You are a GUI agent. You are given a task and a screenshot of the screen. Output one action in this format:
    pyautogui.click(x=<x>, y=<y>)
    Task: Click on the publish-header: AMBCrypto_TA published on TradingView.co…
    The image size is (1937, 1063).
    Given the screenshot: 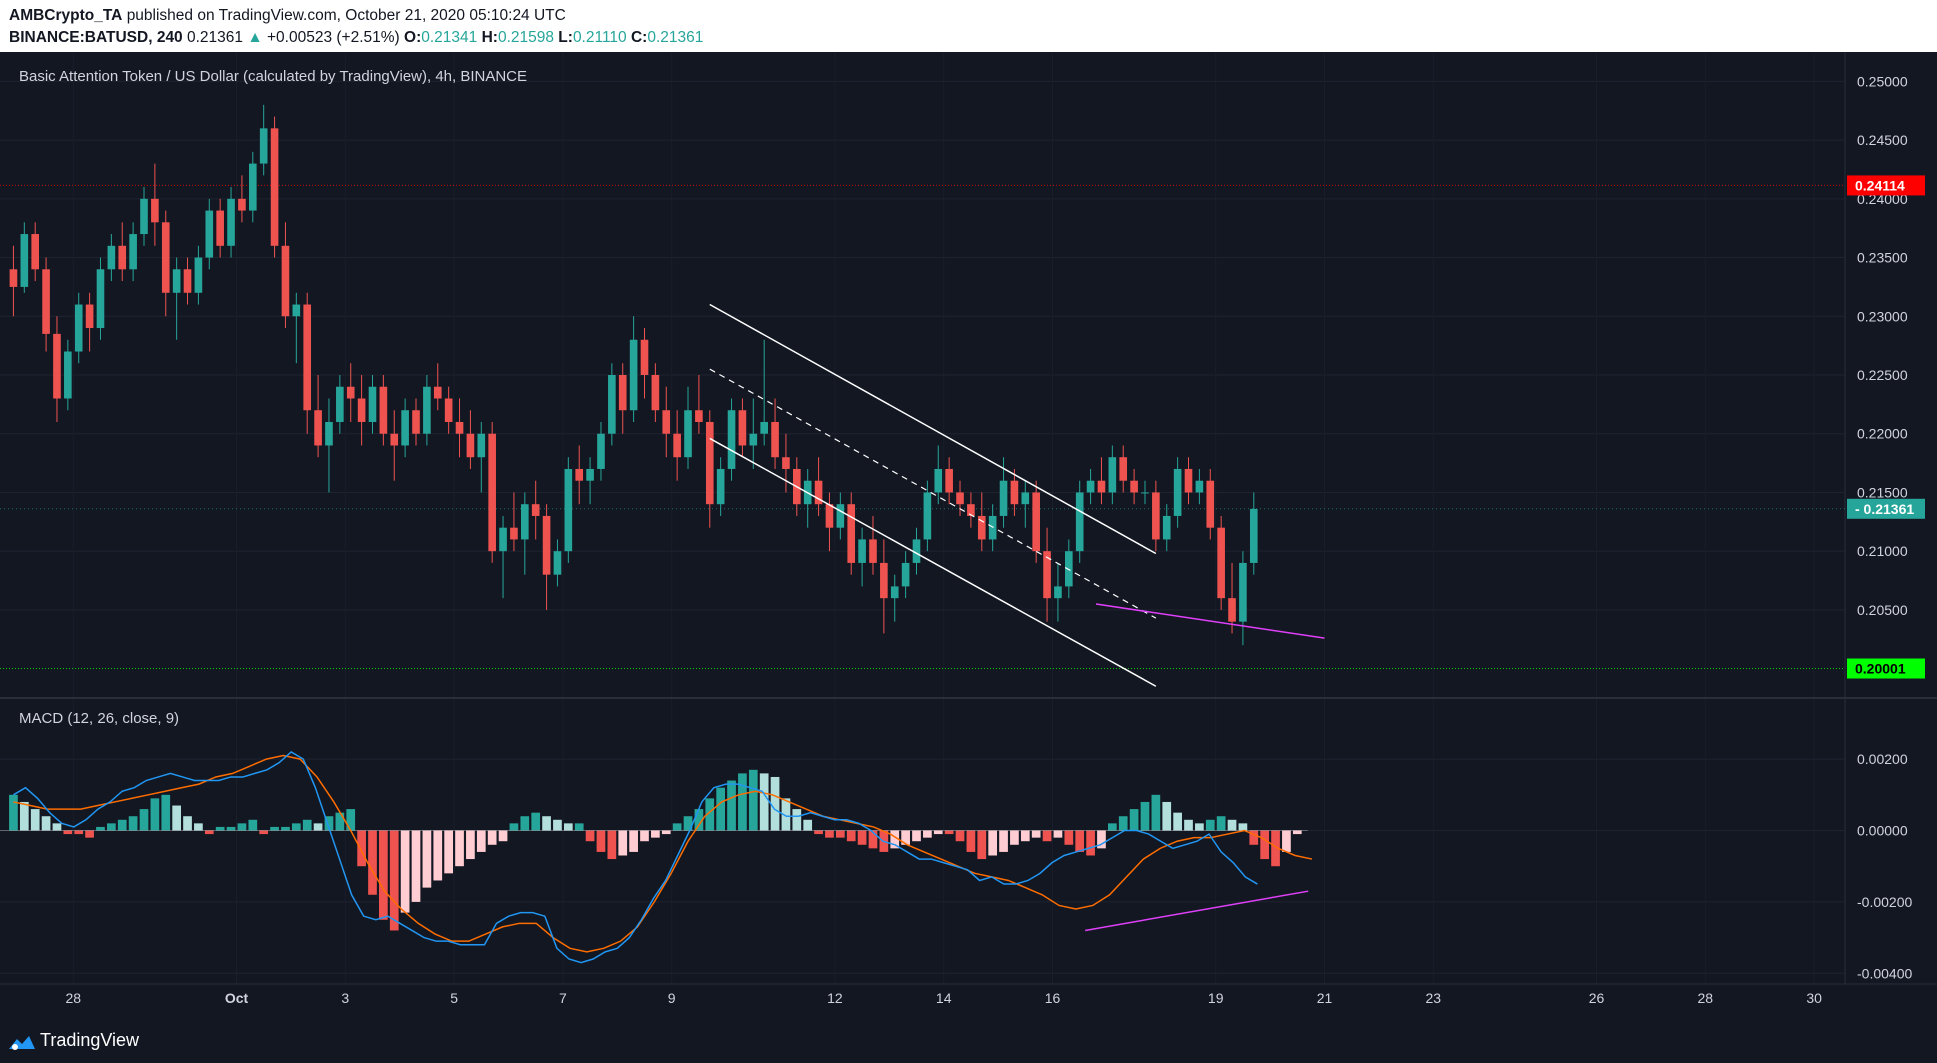 What is the action you would take?
    pyautogui.click(x=968, y=26)
    